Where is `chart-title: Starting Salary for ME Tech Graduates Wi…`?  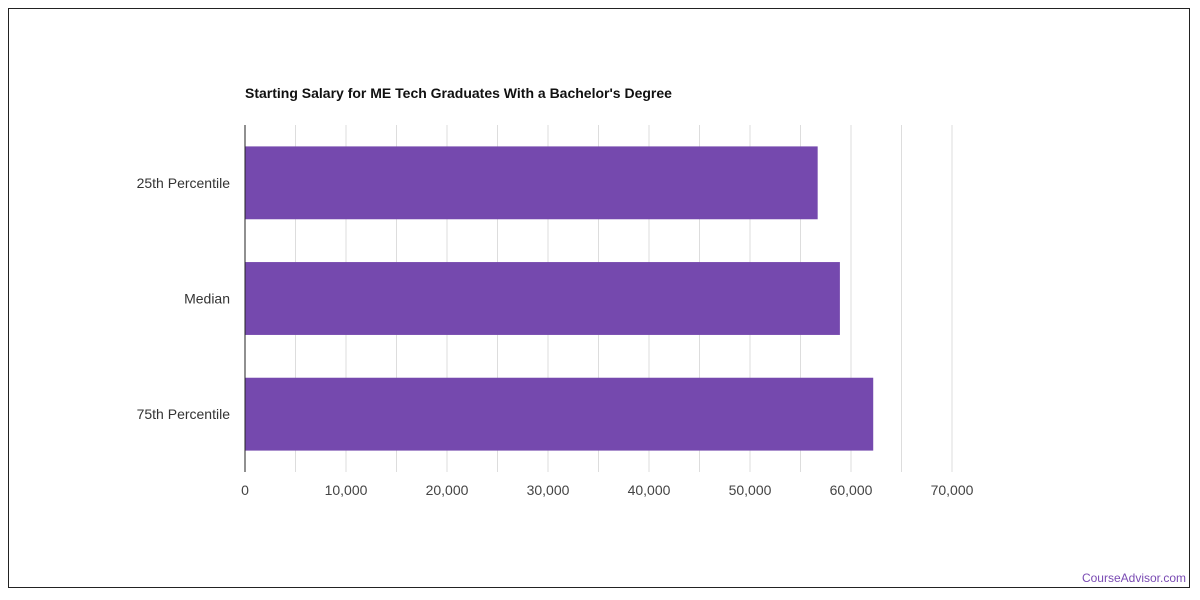 chart-title: Starting Salary for ME Tech Graduates Wi… is located at coordinates (458, 93).